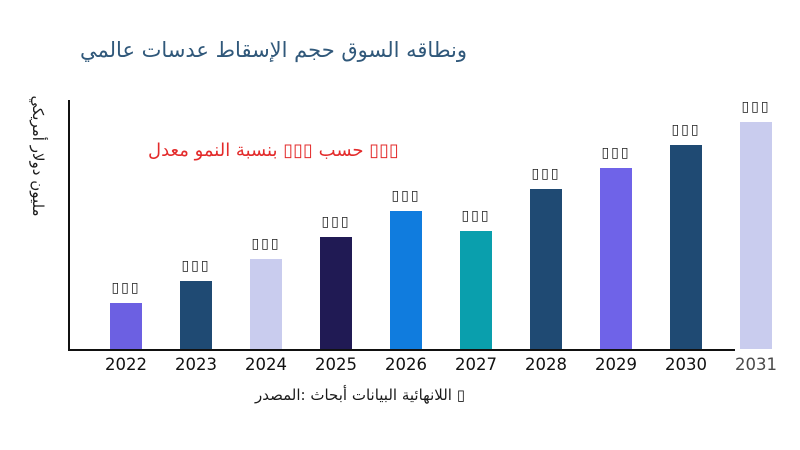 Image resolution: width=800 pixels, height=450 pixels. What do you see at coordinates (686, 364) in the screenshot?
I see `x-tick-label-2030: 2030` at bounding box center [686, 364].